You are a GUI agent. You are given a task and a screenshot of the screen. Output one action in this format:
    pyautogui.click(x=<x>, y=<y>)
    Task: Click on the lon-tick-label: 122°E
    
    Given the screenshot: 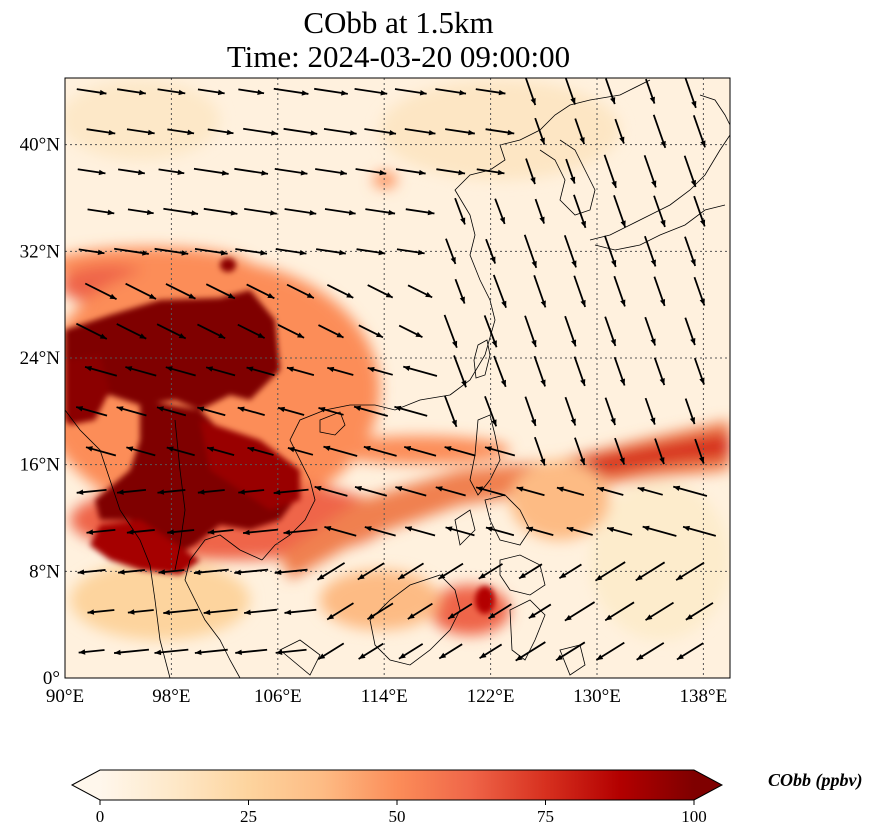 What is the action you would take?
    pyautogui.click(x=491, y=696)
    